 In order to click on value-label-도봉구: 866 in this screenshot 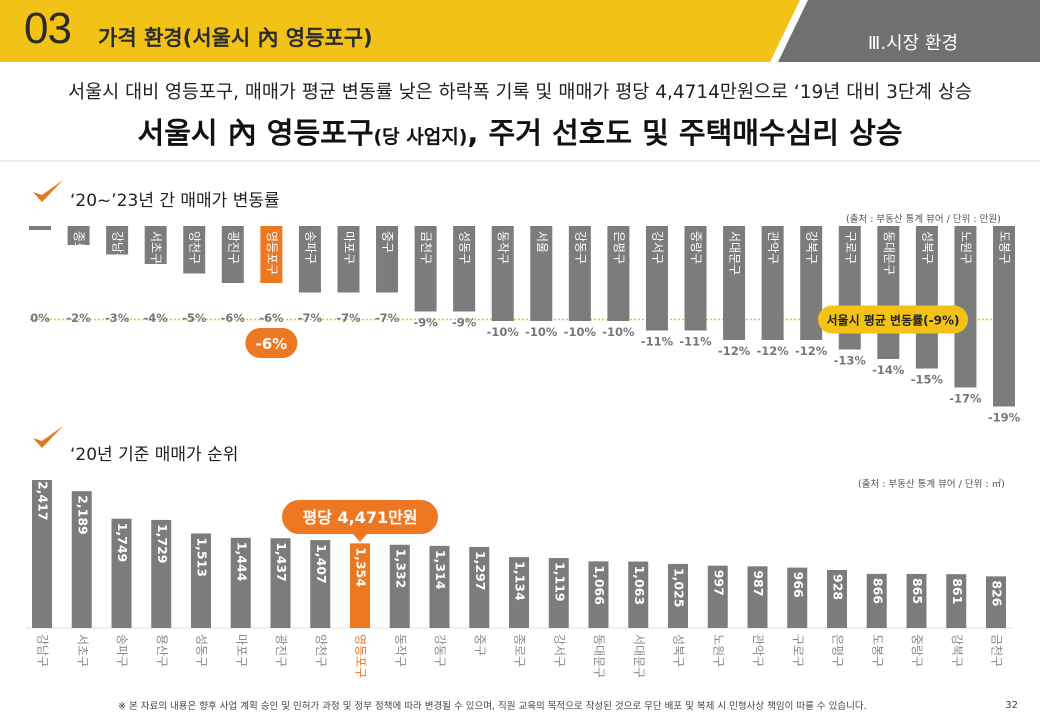, I will do `click(877, 591)`.